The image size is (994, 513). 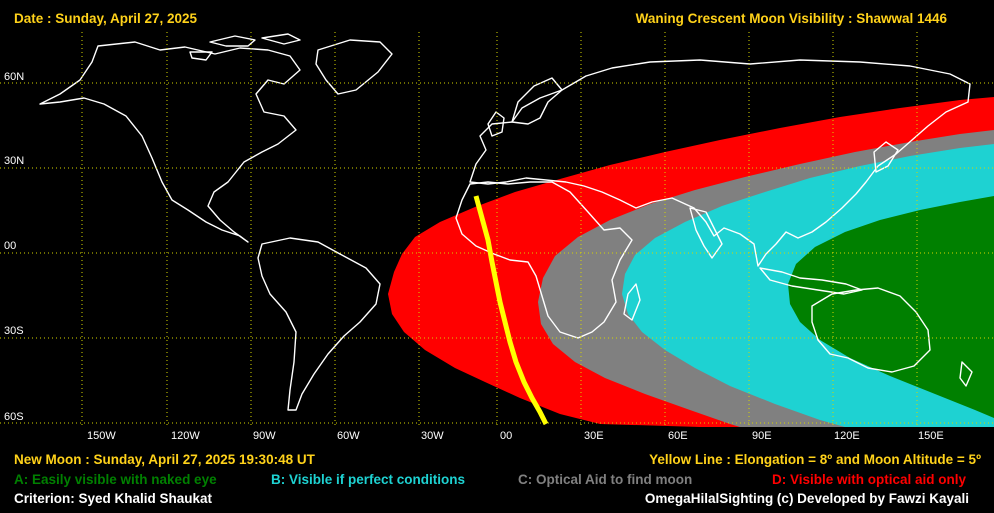 I want to click on zone-a-naked-eye, so click(x=891, y=307).